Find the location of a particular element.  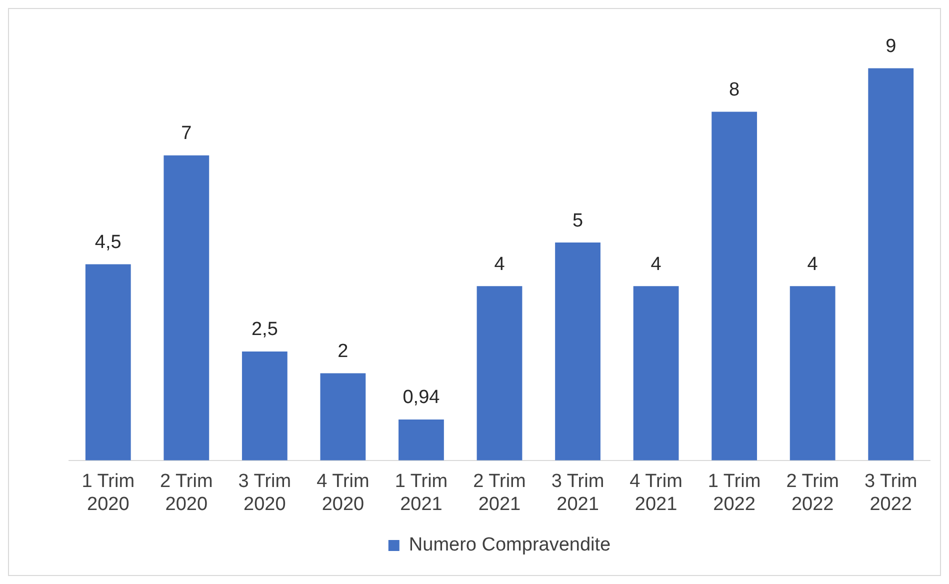

data-label: 9 is located at coordinates (891, 46).